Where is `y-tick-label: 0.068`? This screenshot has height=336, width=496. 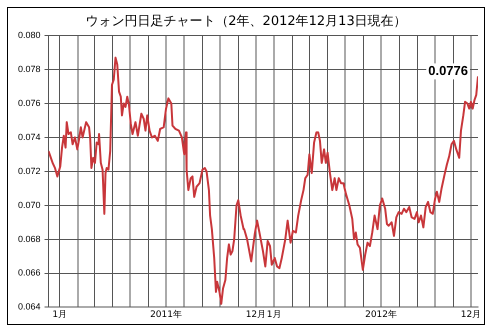
y-tick-label: 0.068 is located at coordinates (29, 239).